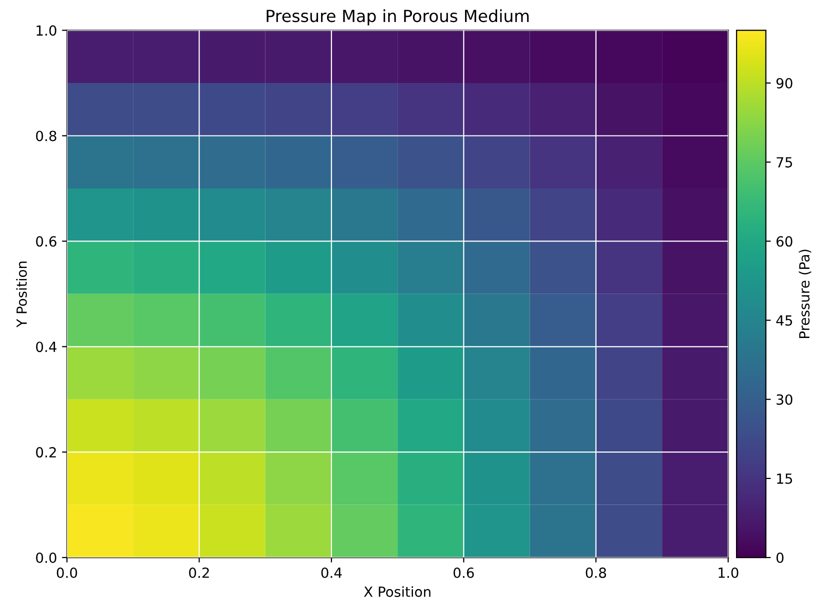 This screenshot has width=837, height=606. What do you see at coordinates (464, 572) in the screenshot?
I see `x-tick-label: 0.6` at bounding box center [464, 572].